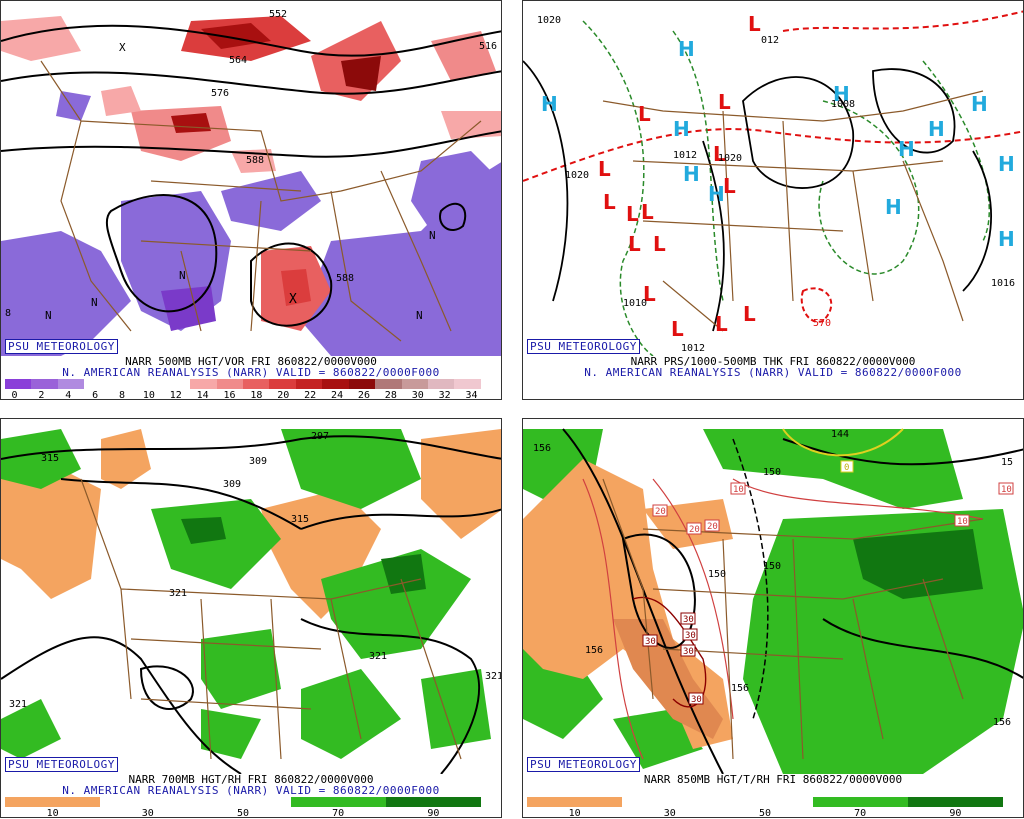 Image resolution: width=1024 pixels, height=819 pixels. I want to click on colorbar-tick-label: 20, so click(283, 395).